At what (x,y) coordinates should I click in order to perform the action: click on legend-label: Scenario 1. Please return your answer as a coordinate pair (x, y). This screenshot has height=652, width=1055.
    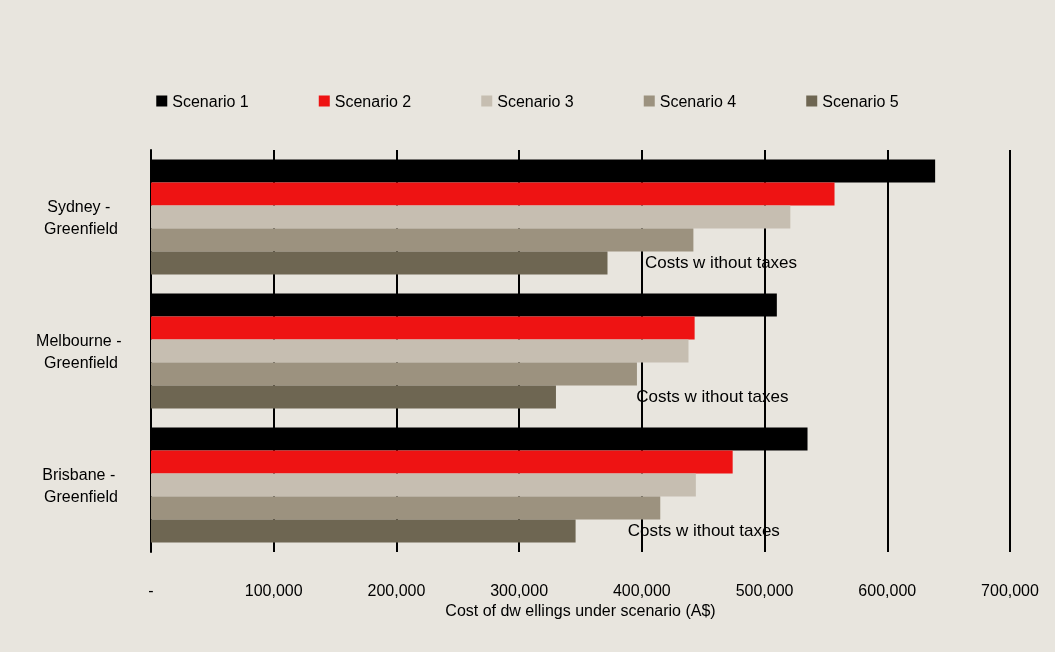
    Looking at the image, I should click on (210, 101).